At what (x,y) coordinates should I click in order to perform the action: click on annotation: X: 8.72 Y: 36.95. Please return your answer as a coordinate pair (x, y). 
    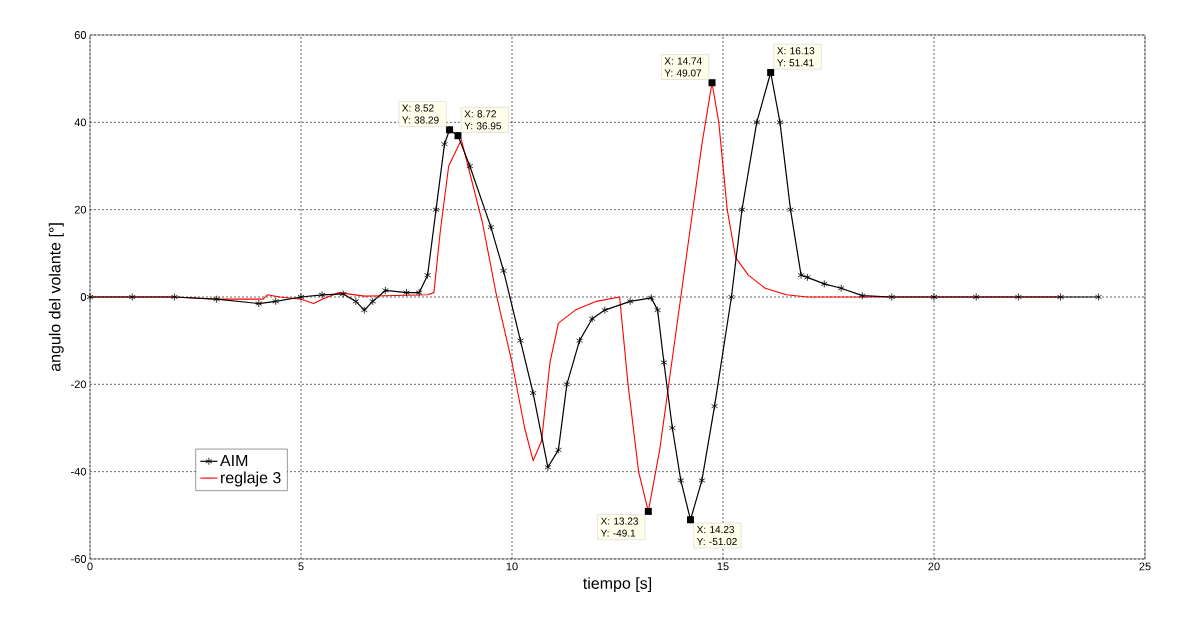
    Looking at the image, I should click on (483, 120).